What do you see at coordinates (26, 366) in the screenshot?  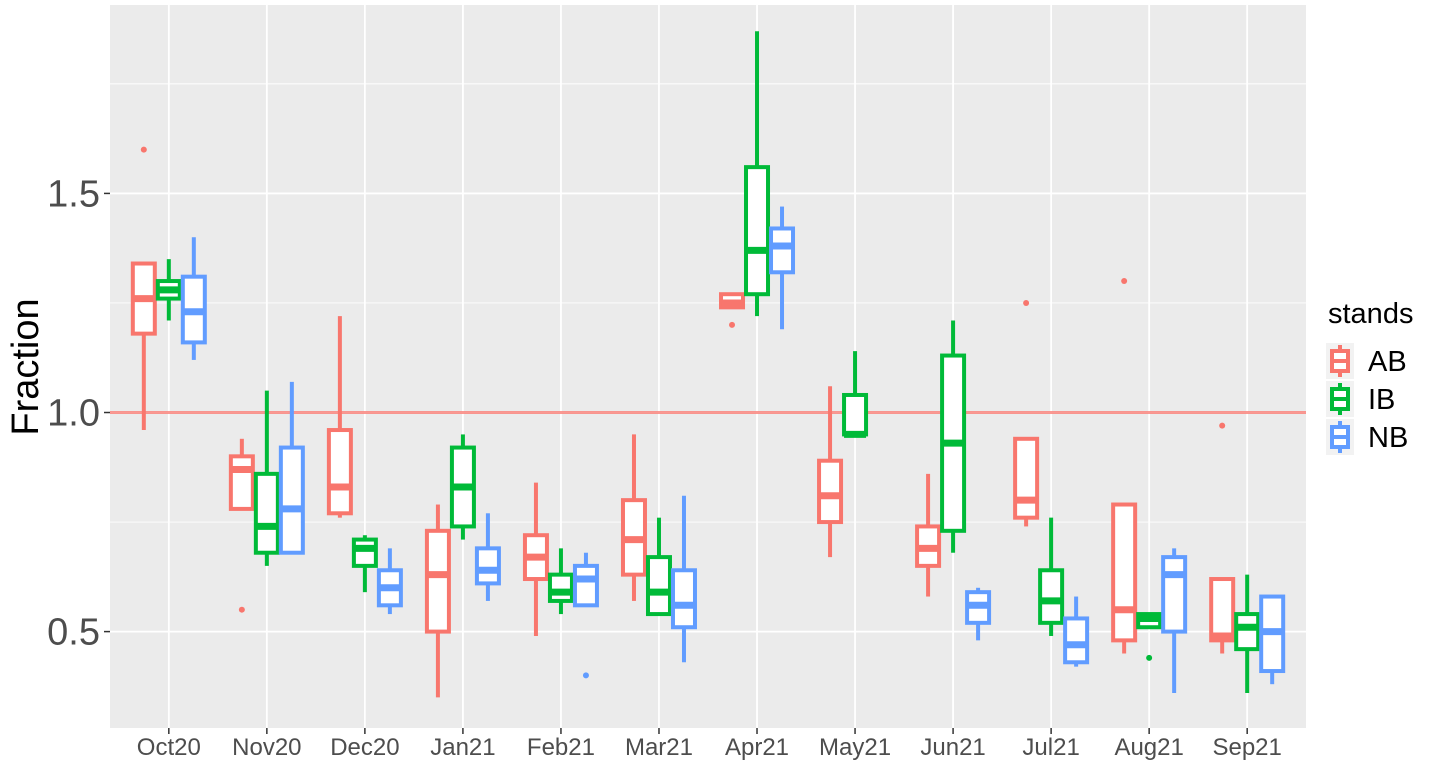 I see `y-axis-title: Fraction` at bounding box center [26, 366].